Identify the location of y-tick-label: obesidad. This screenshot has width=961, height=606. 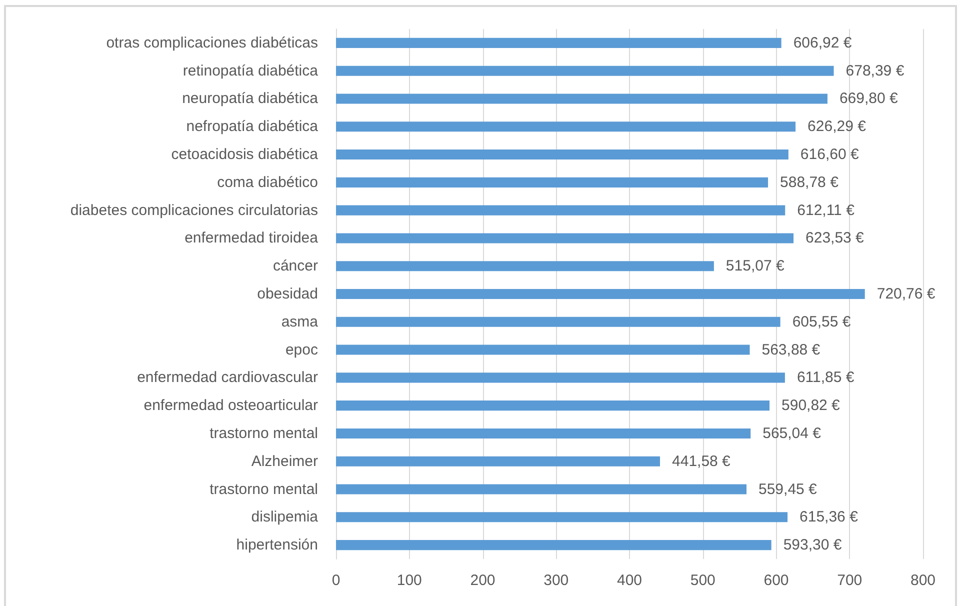
(287, 294).